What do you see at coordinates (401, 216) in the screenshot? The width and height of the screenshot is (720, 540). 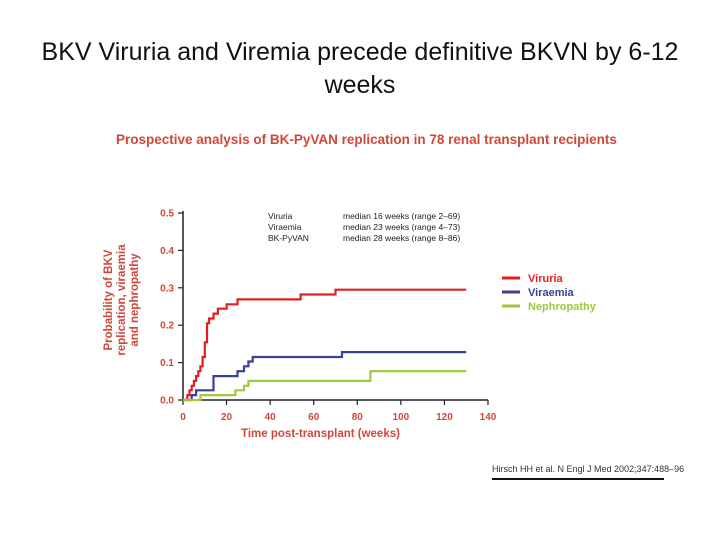 I see `annotation-text: median 16 weeks (range 2–69)` at bounding box center [401, 216].